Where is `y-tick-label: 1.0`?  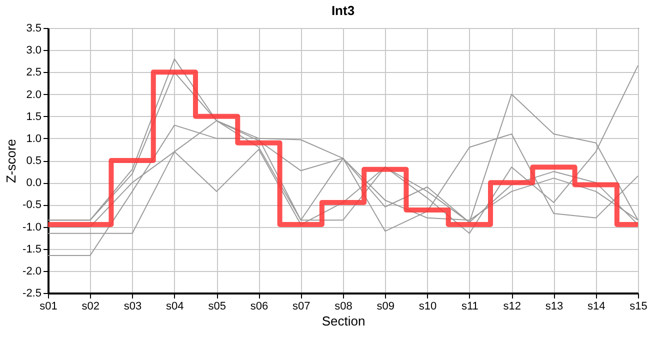 y-tick-label: 1.0 is located at coordinates (34, 138).